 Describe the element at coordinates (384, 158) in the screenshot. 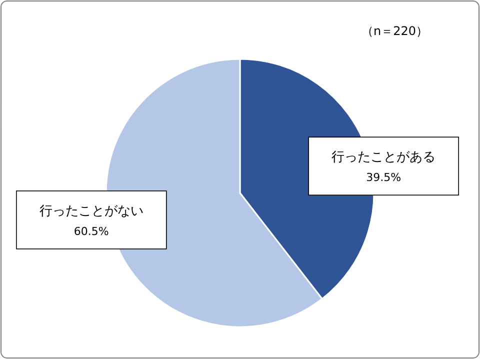

I see `slice-label: 行ったことがある` at that location.